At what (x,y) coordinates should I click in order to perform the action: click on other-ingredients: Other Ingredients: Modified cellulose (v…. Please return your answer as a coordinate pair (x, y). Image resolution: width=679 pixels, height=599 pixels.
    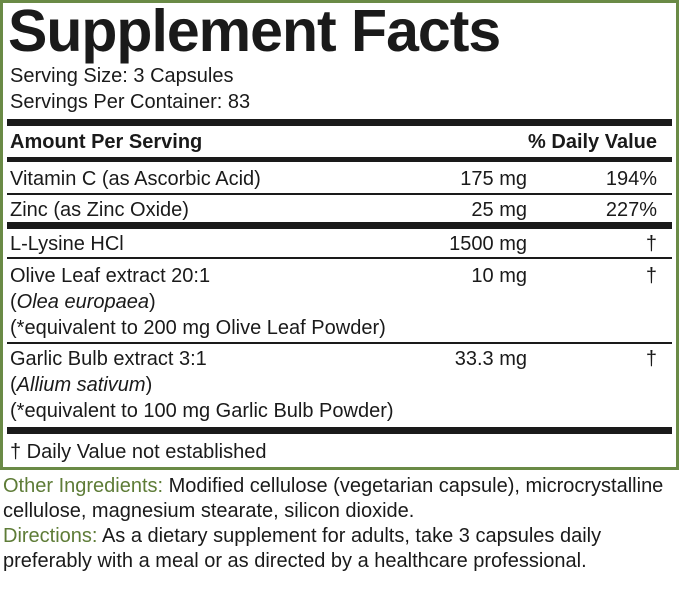
    Looking at the image, I should click on (338, 498).